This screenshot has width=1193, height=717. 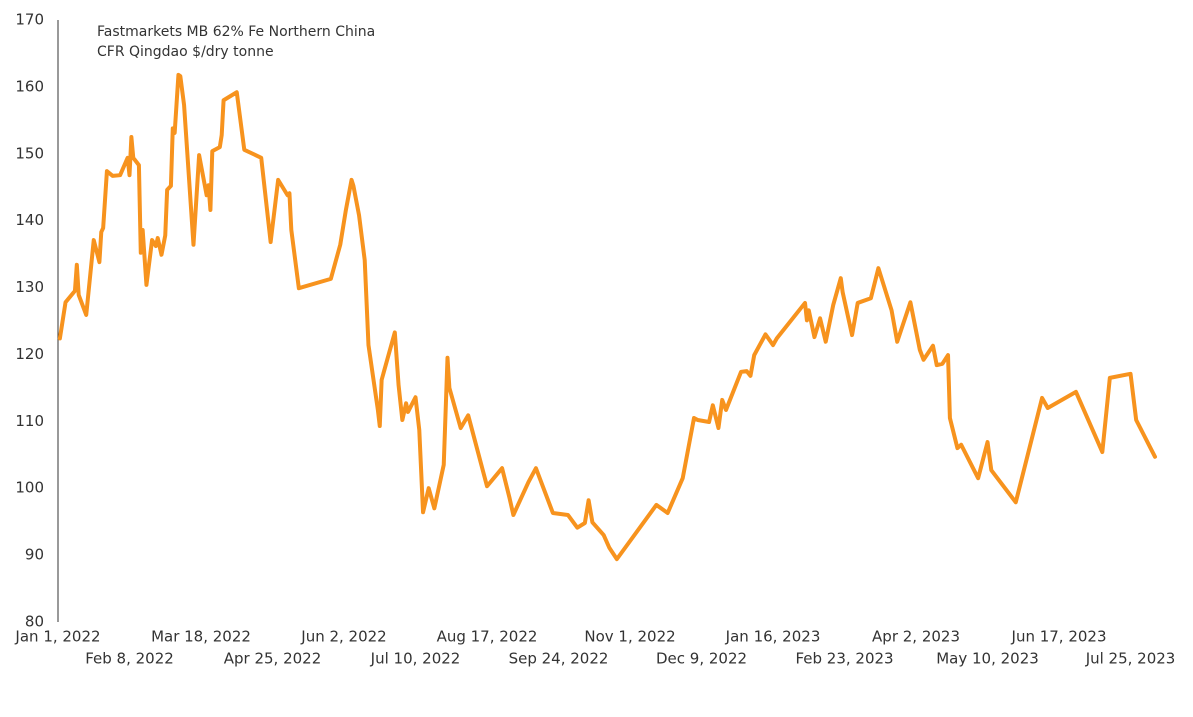 I want to click on x-tick-label: Sep 24, 2022, so click(x=559, y=659).